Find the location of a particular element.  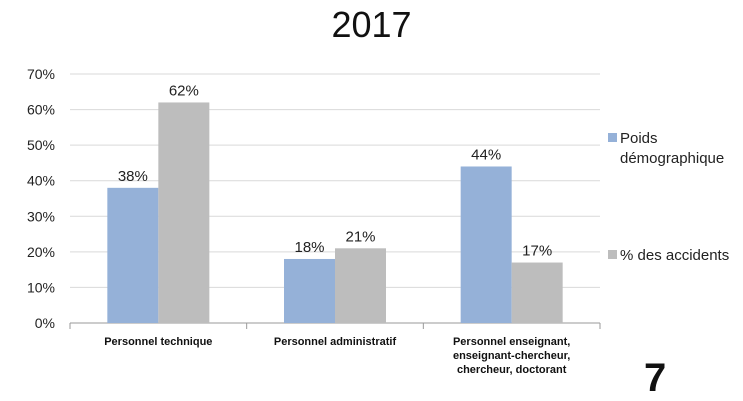

y-tick-label: 50% is located at coordinates (41, 145).